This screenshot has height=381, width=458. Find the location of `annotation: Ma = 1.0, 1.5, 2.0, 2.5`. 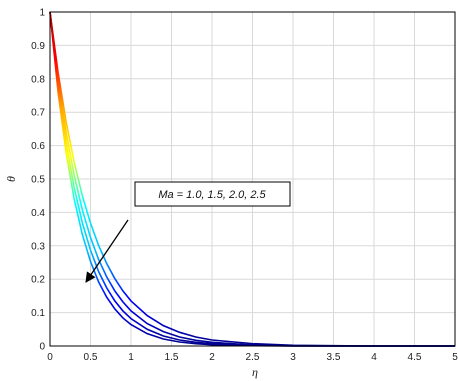

annotation: Ma = 1.0, 1.5, 2.0, 2.5 is located at coordinates (188, 232).